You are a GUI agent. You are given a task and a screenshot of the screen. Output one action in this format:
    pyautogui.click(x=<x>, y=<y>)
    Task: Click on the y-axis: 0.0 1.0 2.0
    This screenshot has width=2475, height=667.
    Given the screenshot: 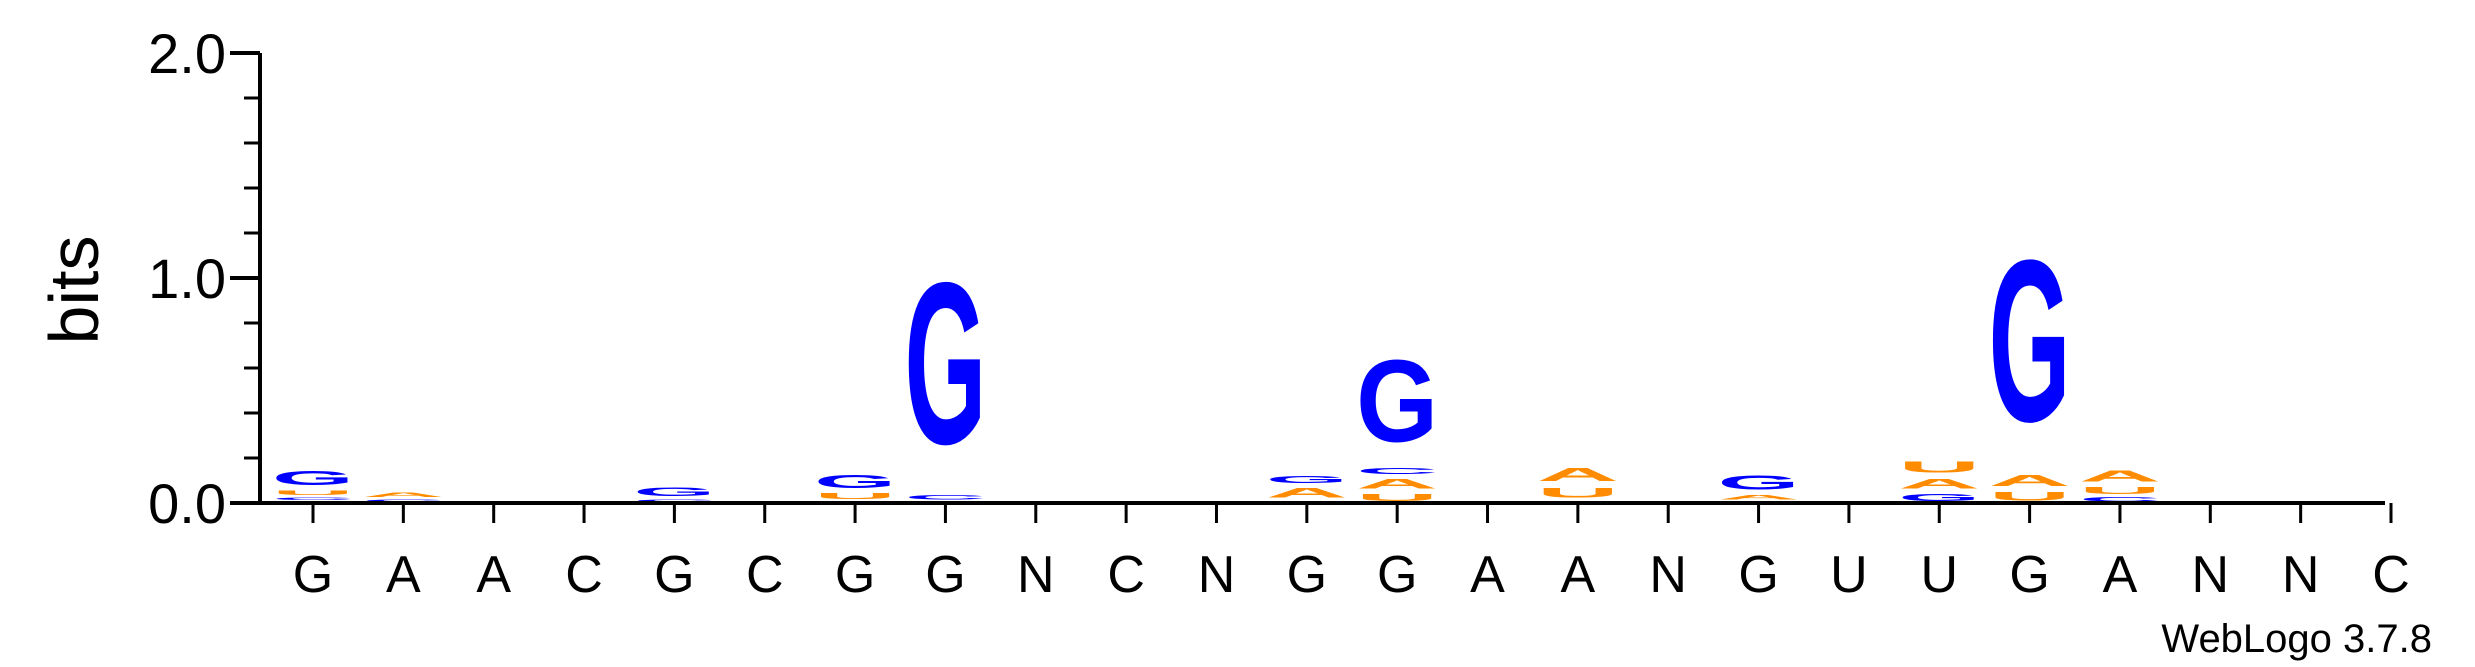 What is the action you would take?
    pyautogui.click(x=205, y=278)
    